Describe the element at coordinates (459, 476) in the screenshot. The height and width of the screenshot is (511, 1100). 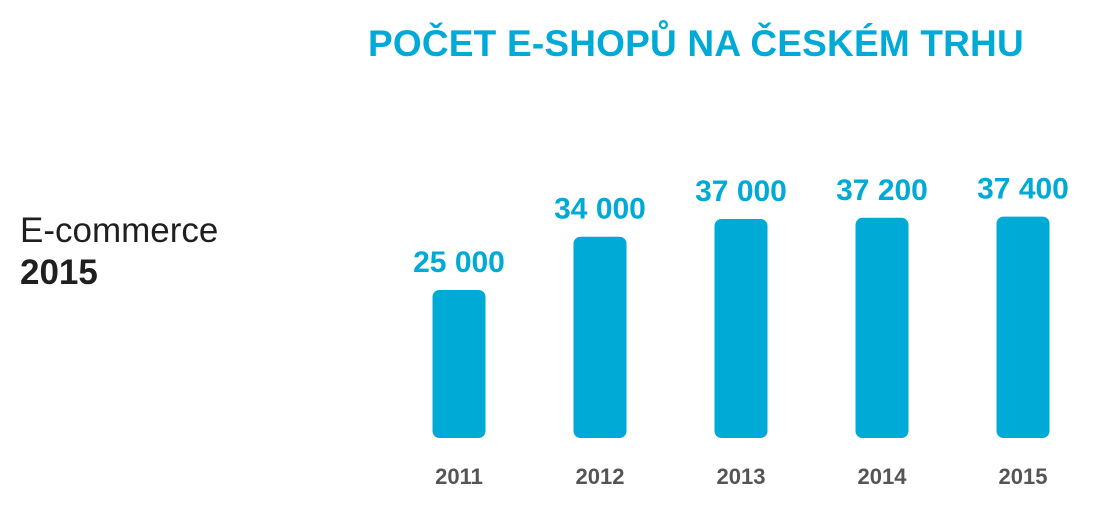
I see `tick-label-2011: 2011` at that location.